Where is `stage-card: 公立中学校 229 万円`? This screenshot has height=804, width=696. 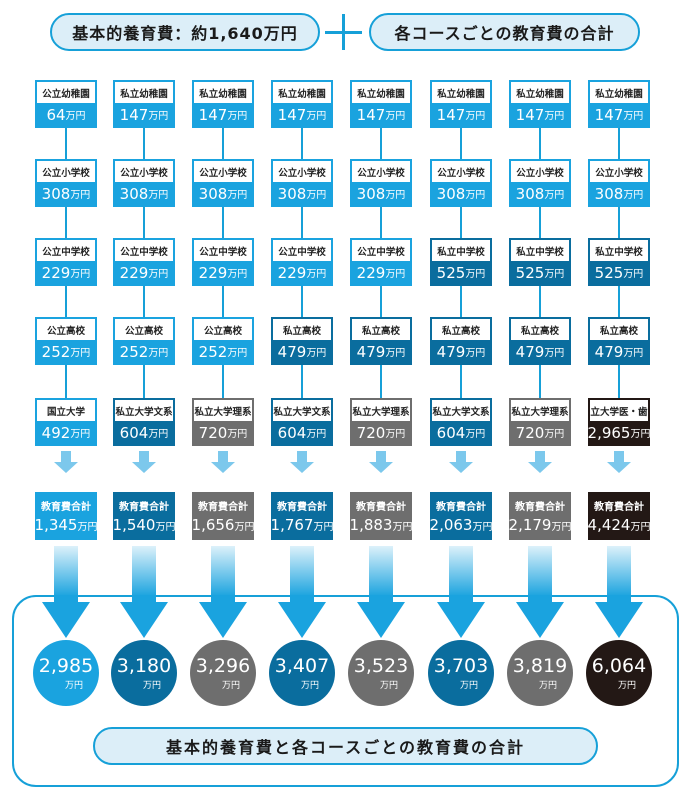 stage-card: 公立中学校 229 万円 is located at coordinates (223, 262).